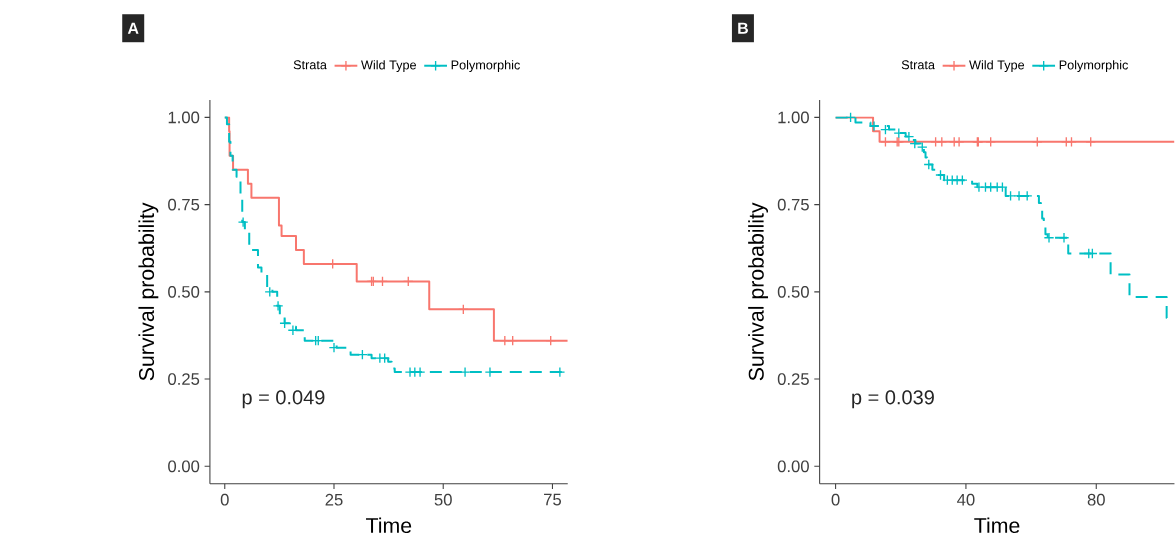  Describe the element at coordinates (893, 399) in the screenshot. I see `annotation: p = 0.039` at that location.